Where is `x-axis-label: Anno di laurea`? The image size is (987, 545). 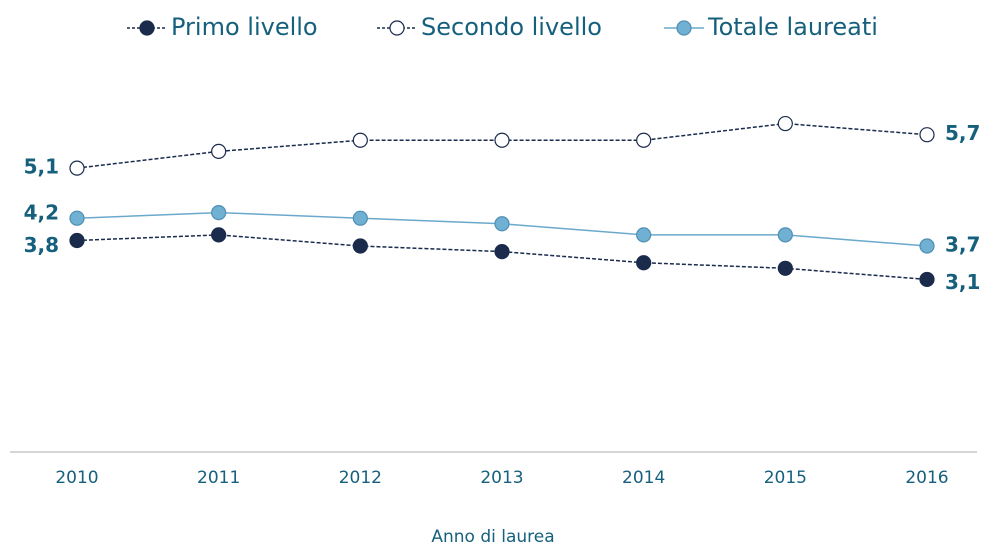
x-axis-label: Anno di laurea is located at coordinates (492, 536).